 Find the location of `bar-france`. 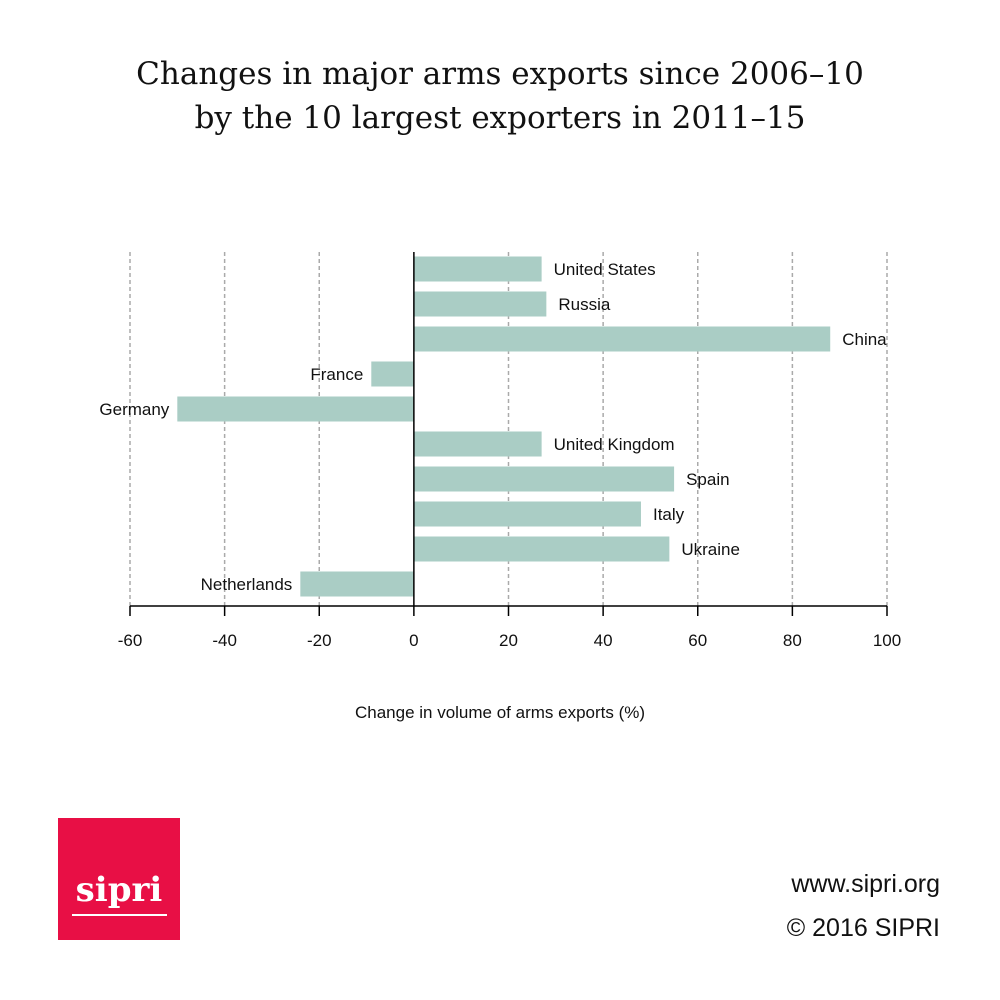

bar-france is located at coordinates (392, 374).